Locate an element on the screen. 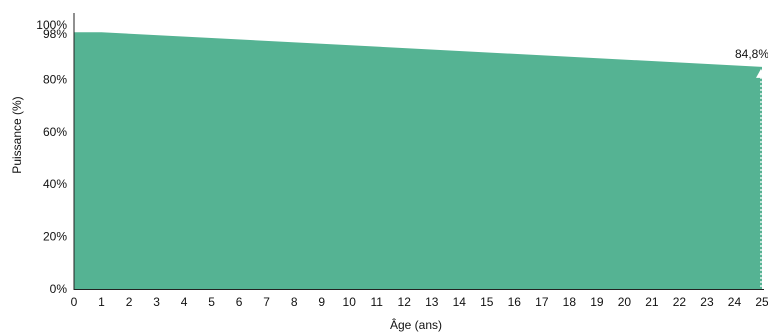 The width and height of the screenshot is (768, 334). x-tick-label: 1 is located at coordinates (101, 302).